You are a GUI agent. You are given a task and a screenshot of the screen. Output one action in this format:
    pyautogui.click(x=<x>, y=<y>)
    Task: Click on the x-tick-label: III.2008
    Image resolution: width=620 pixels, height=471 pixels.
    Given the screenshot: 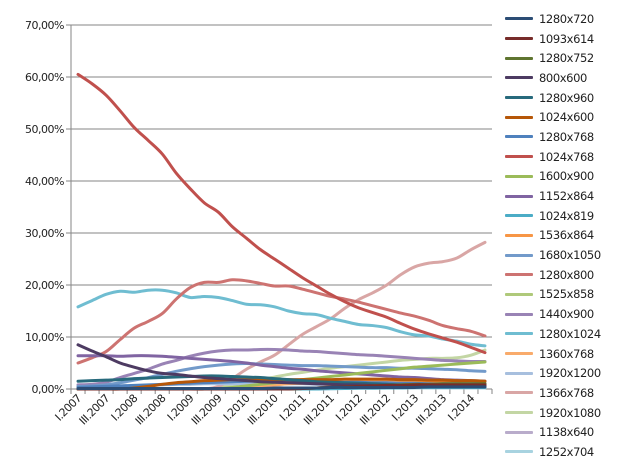 What is the action you would take?
    pyautogui.click(x=151, y=410)
    